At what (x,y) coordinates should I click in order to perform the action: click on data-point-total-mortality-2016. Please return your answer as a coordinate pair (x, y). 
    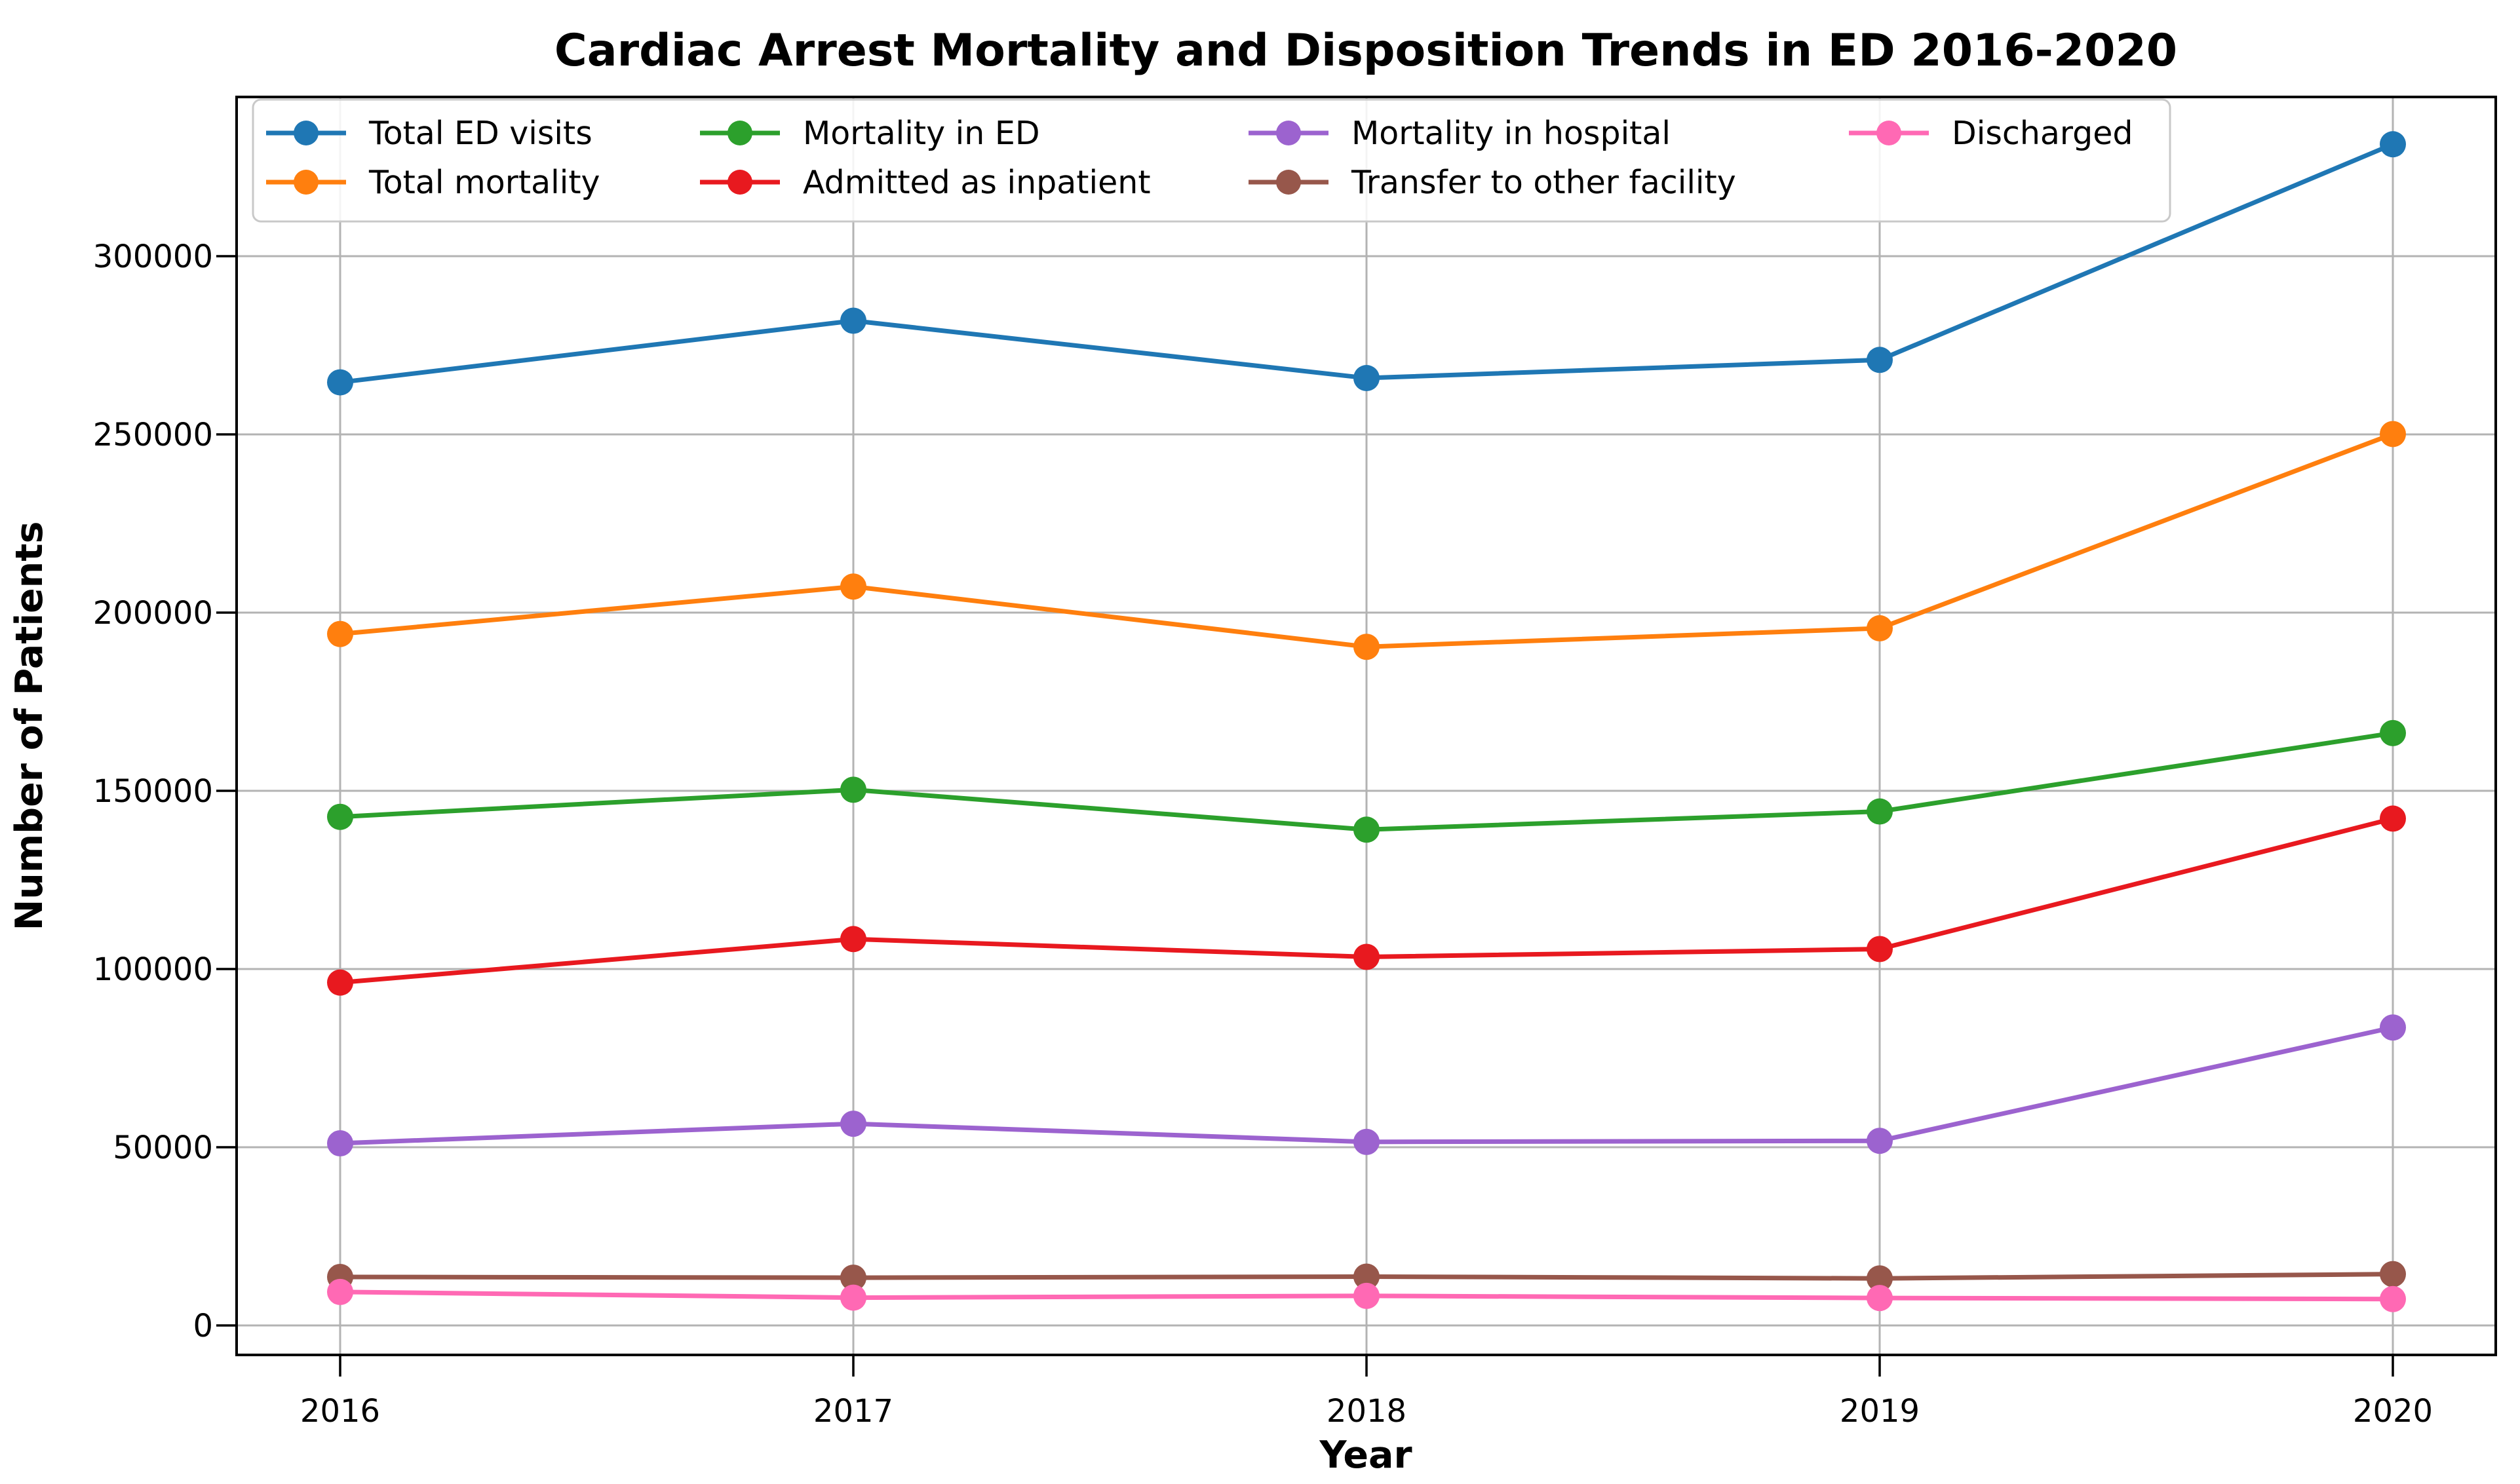
    Looking at the image, I should click on (340, 634).